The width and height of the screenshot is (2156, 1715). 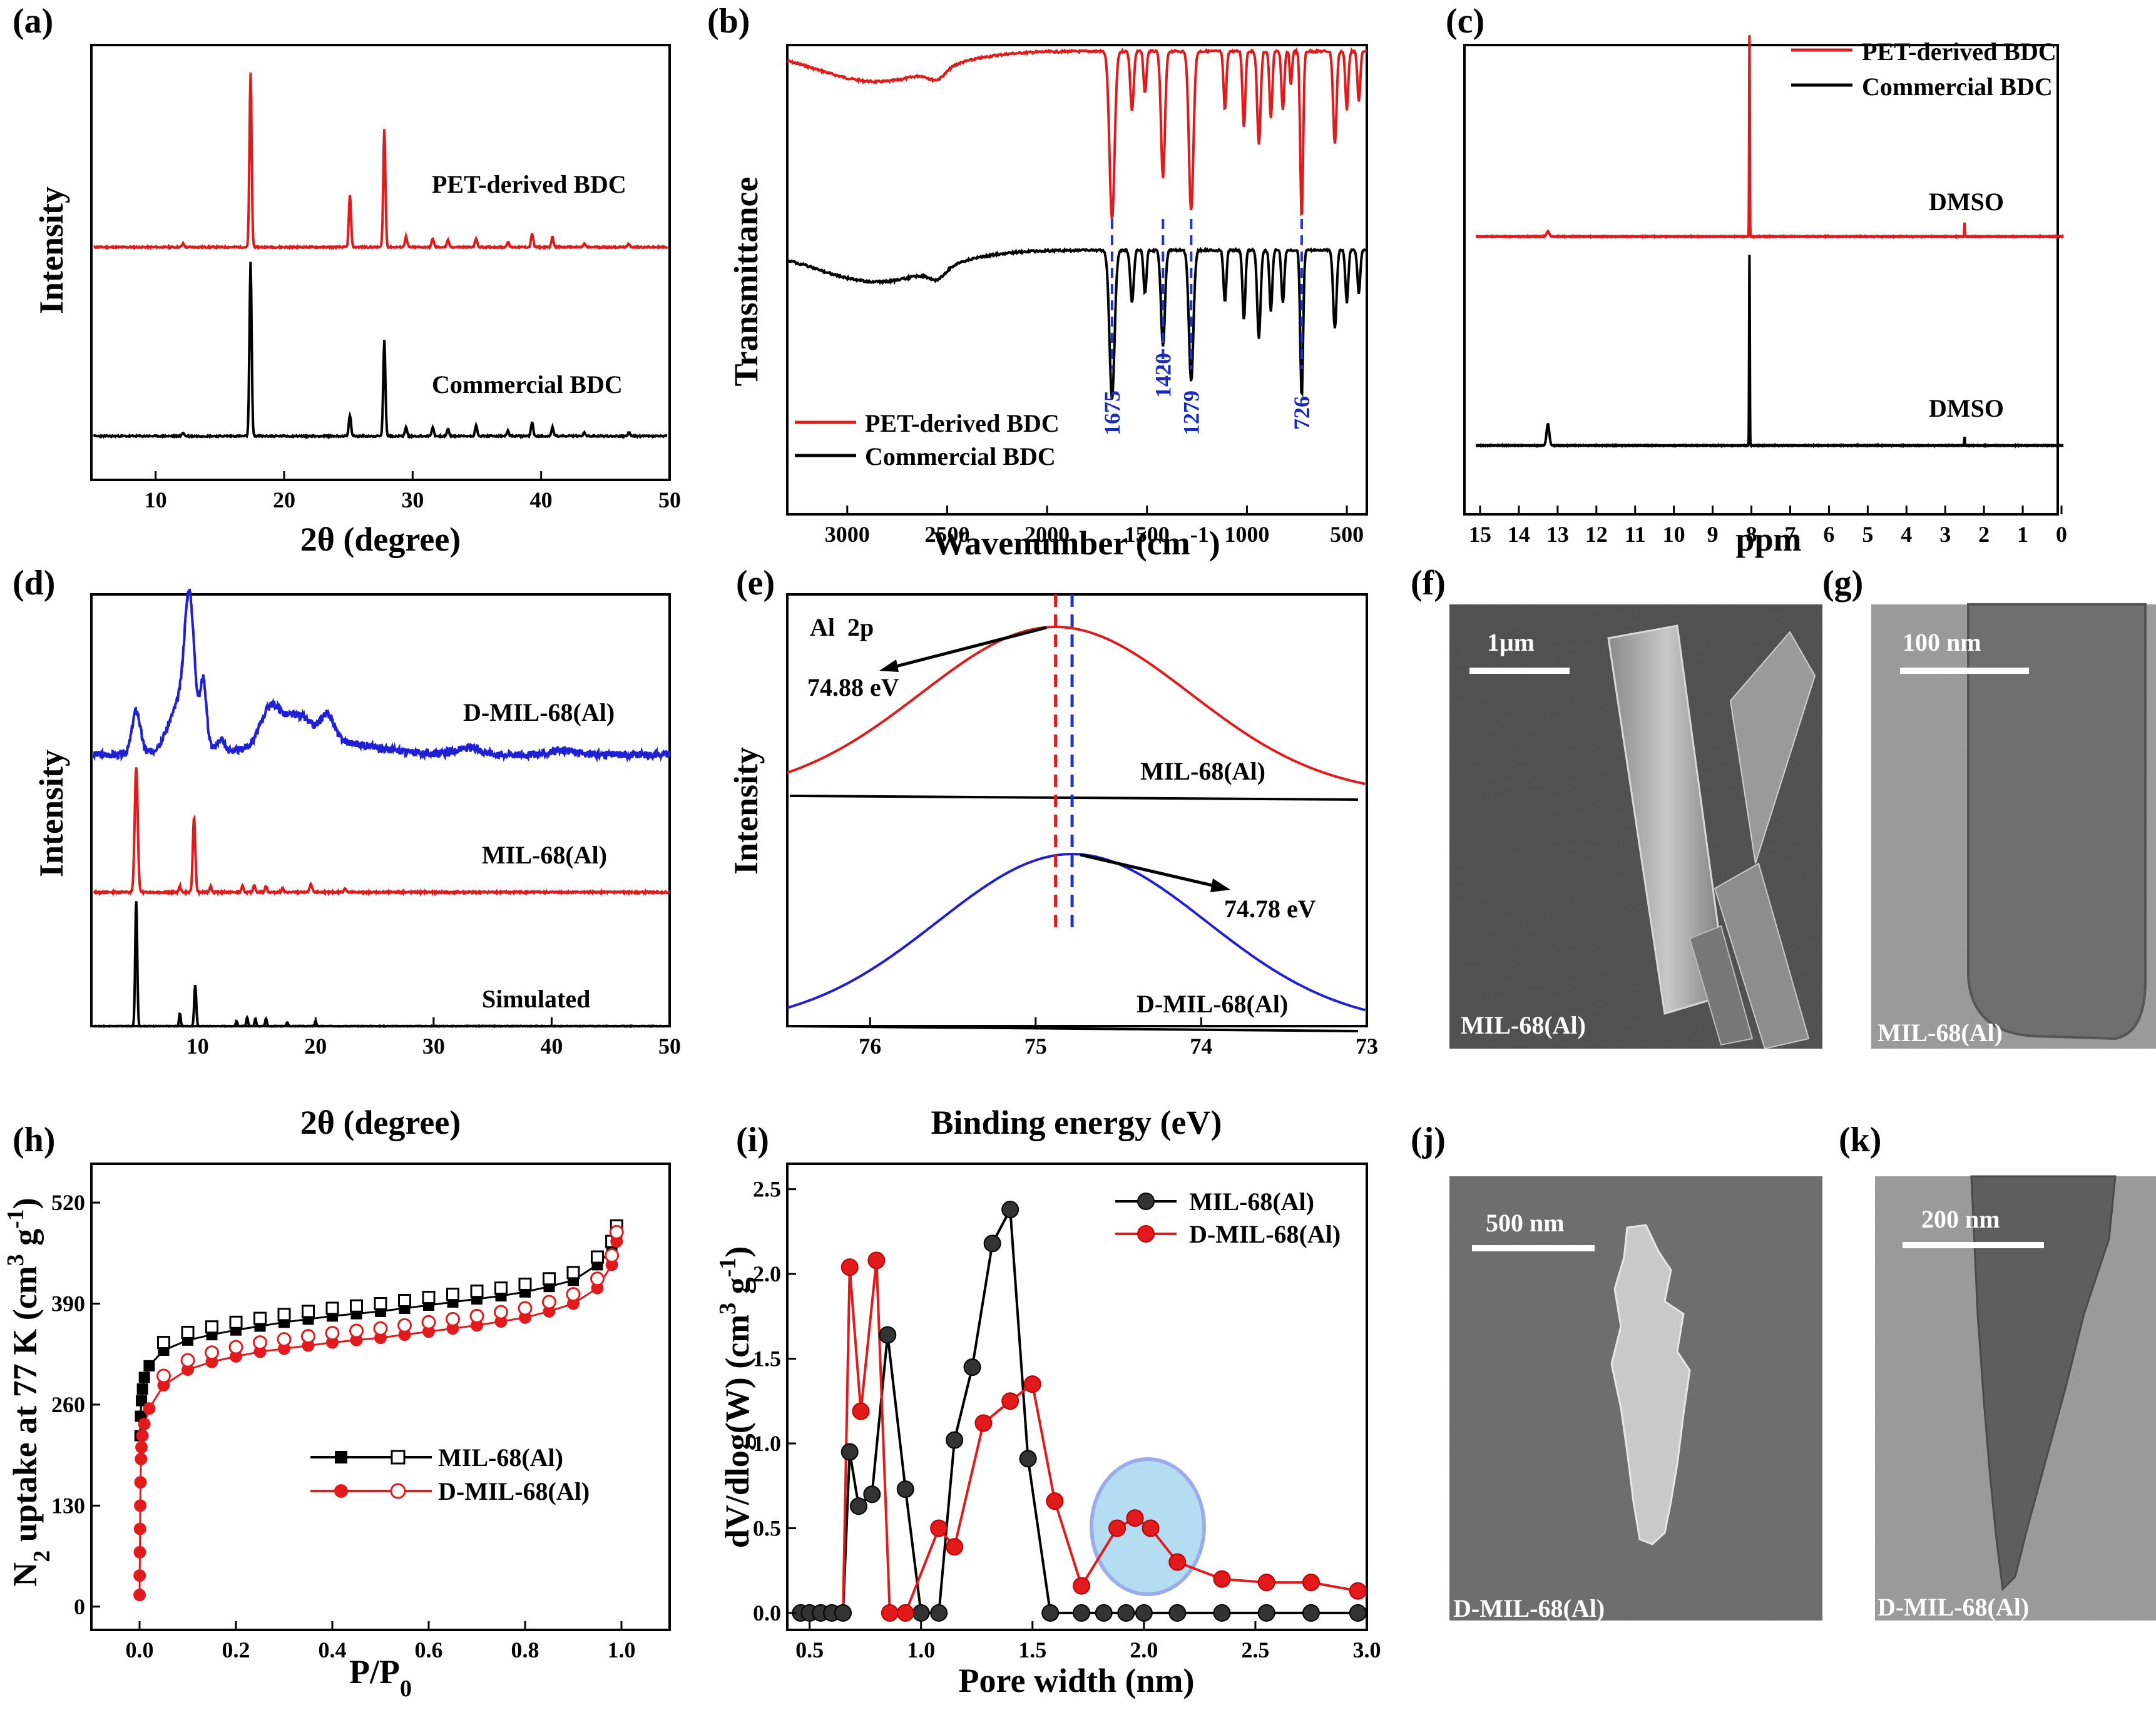 I want to click on baseline-mil-68-al, so click(x=1074, y=798).